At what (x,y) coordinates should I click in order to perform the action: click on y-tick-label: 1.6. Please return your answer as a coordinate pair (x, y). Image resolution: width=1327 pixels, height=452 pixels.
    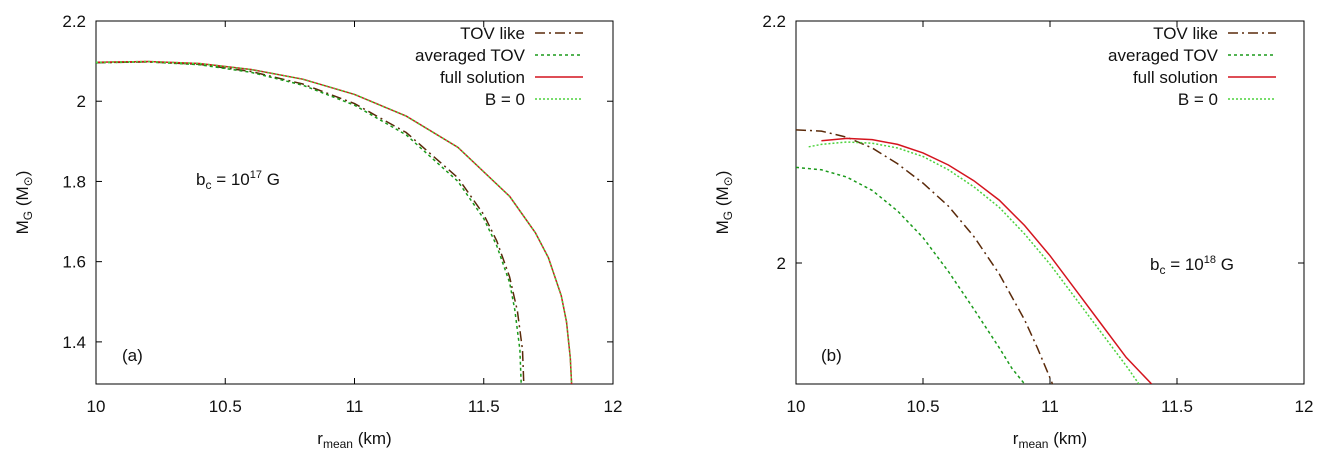
    Looking at the image, I should click on (74, 262).